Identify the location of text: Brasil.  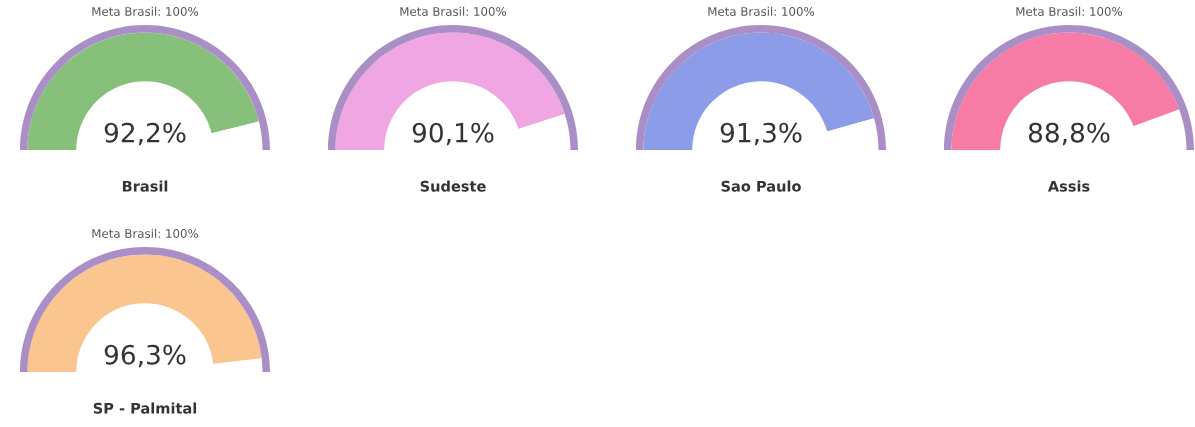
(145, 186).